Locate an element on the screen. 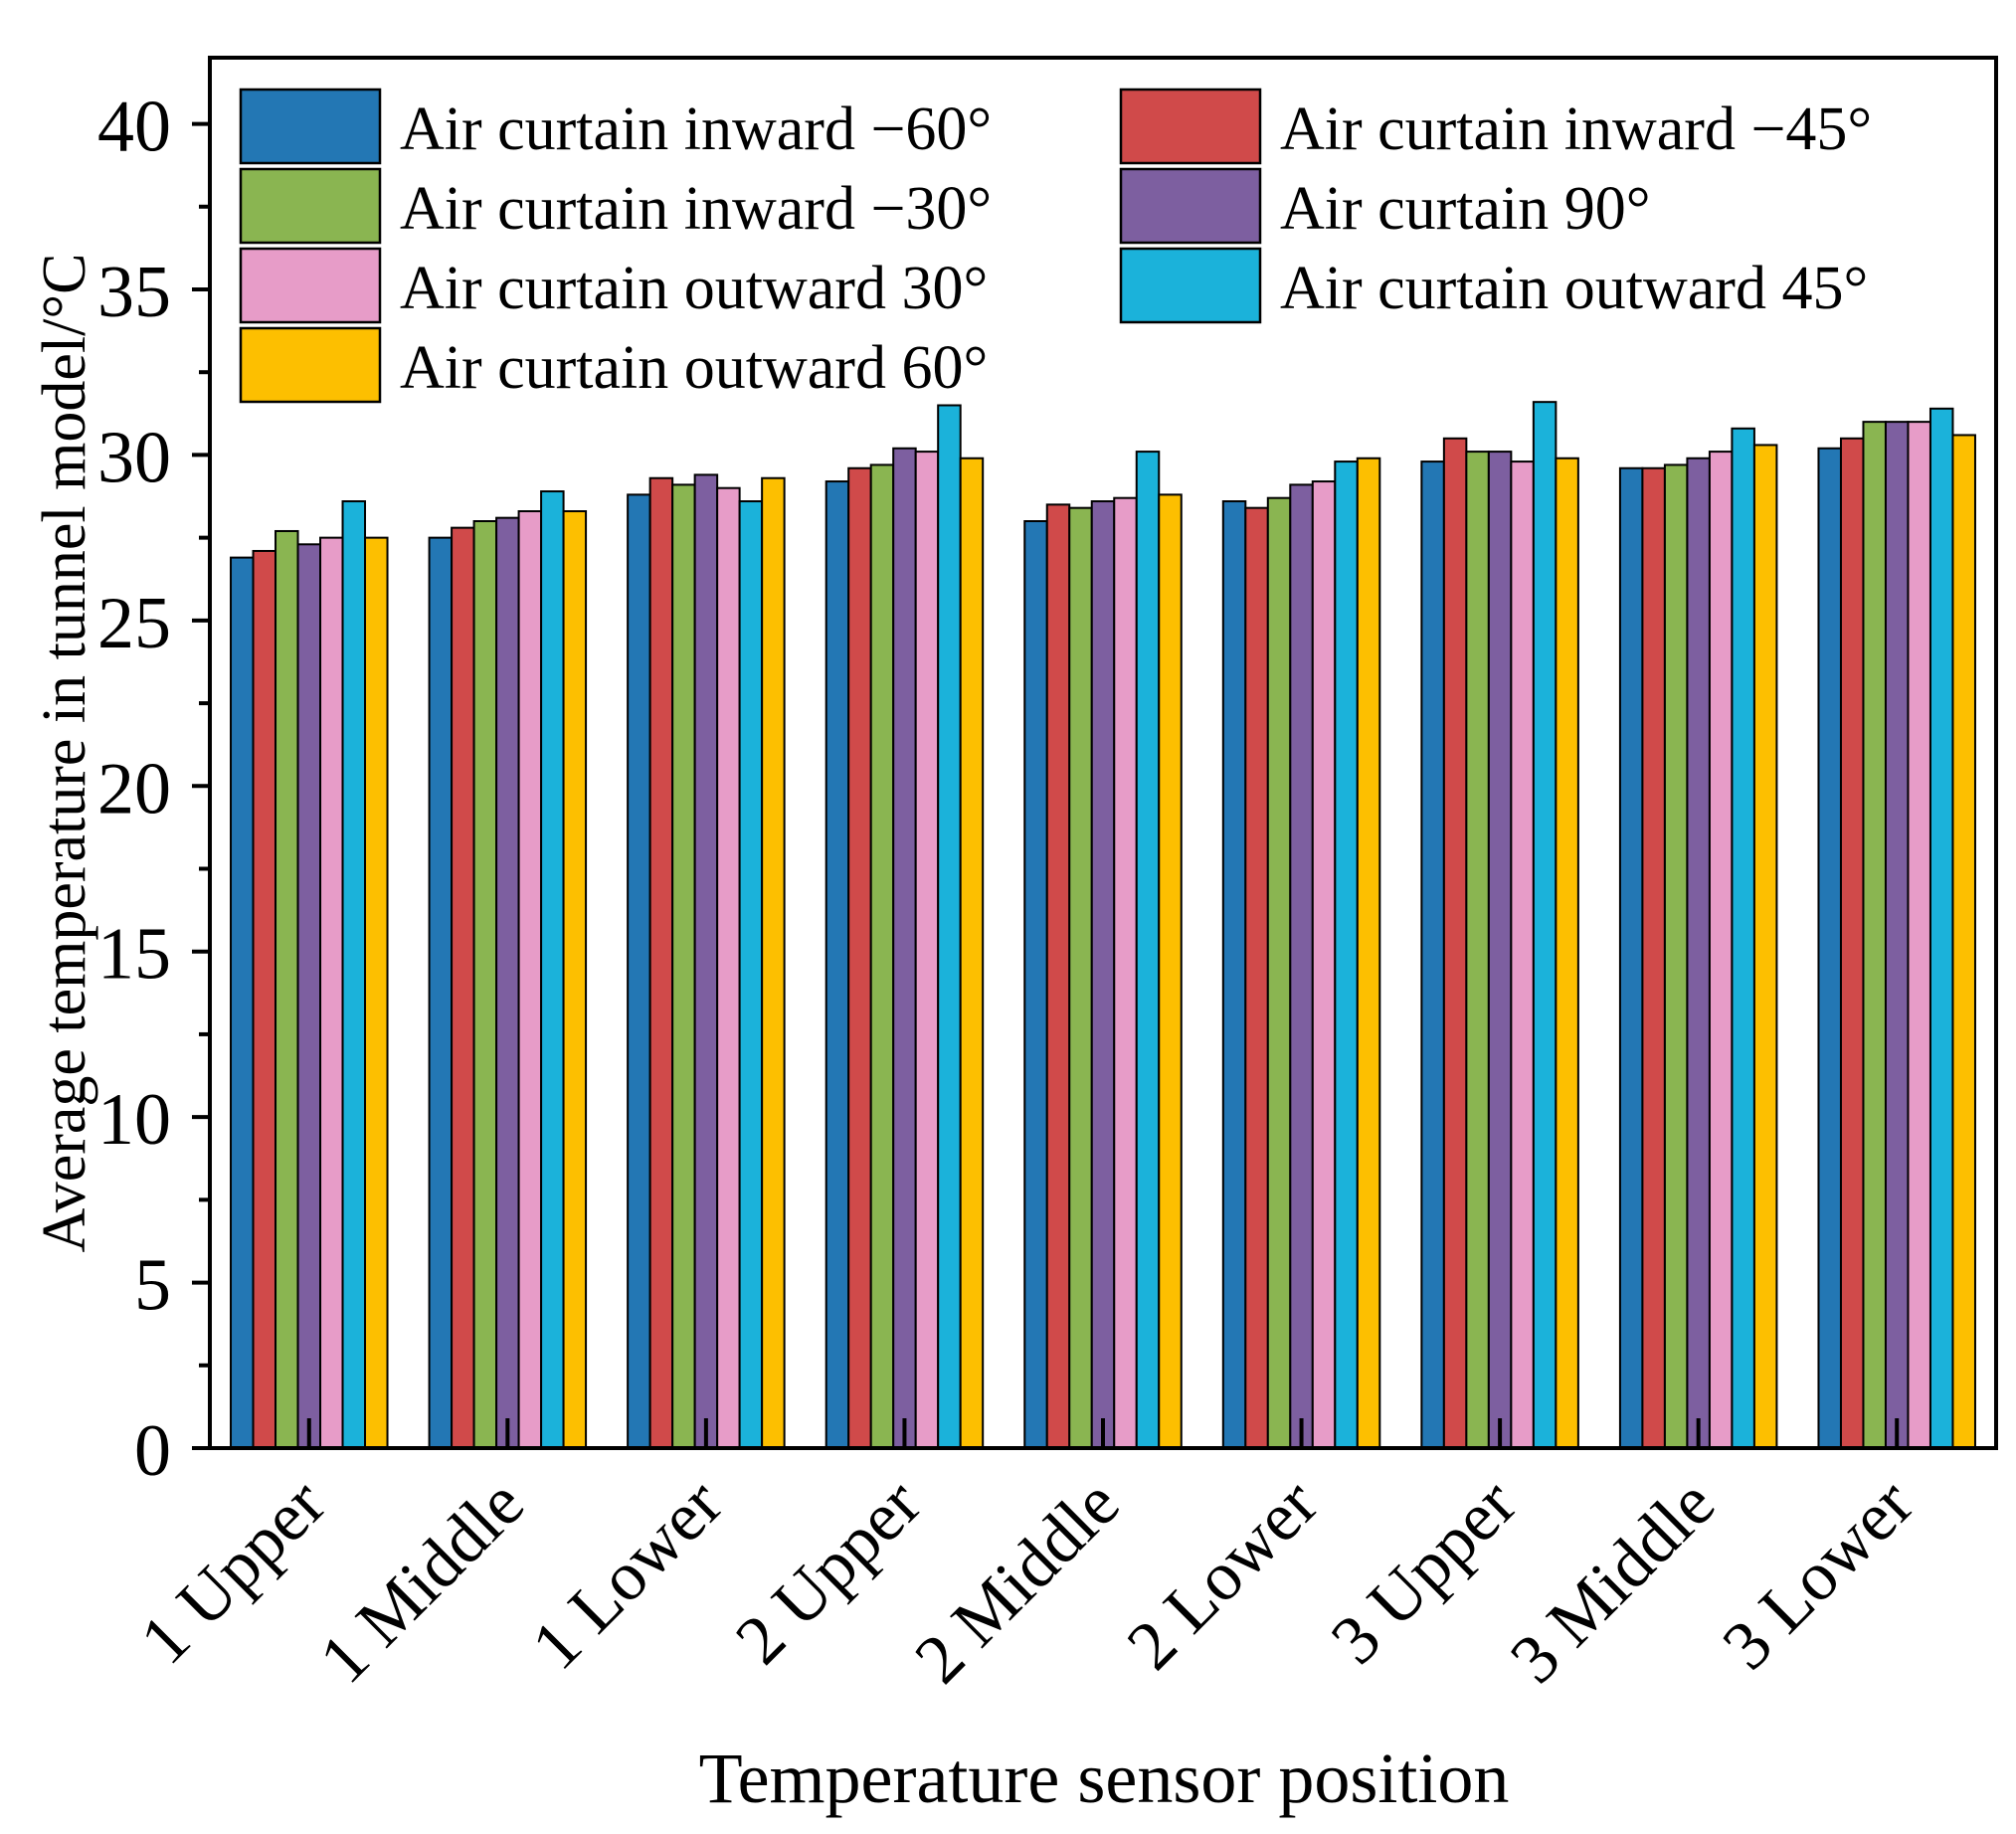 The height and width of the screenshot is (1834, 2016). x-axis-label: Temperature sensor position is located at coordinates (1104, 1778).